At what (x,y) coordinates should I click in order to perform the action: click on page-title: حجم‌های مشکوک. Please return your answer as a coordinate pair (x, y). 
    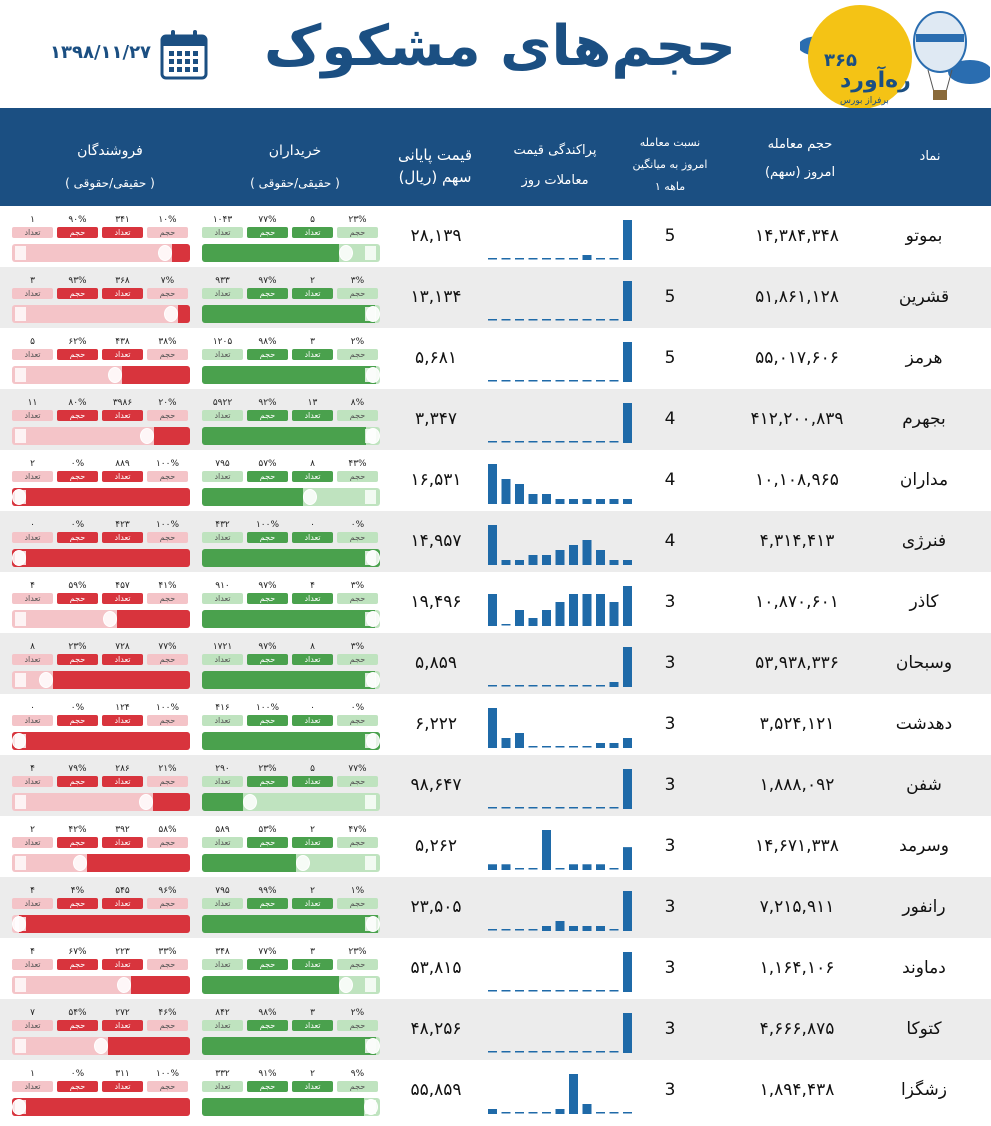
    Looking at the image, I should click on (500, 46).